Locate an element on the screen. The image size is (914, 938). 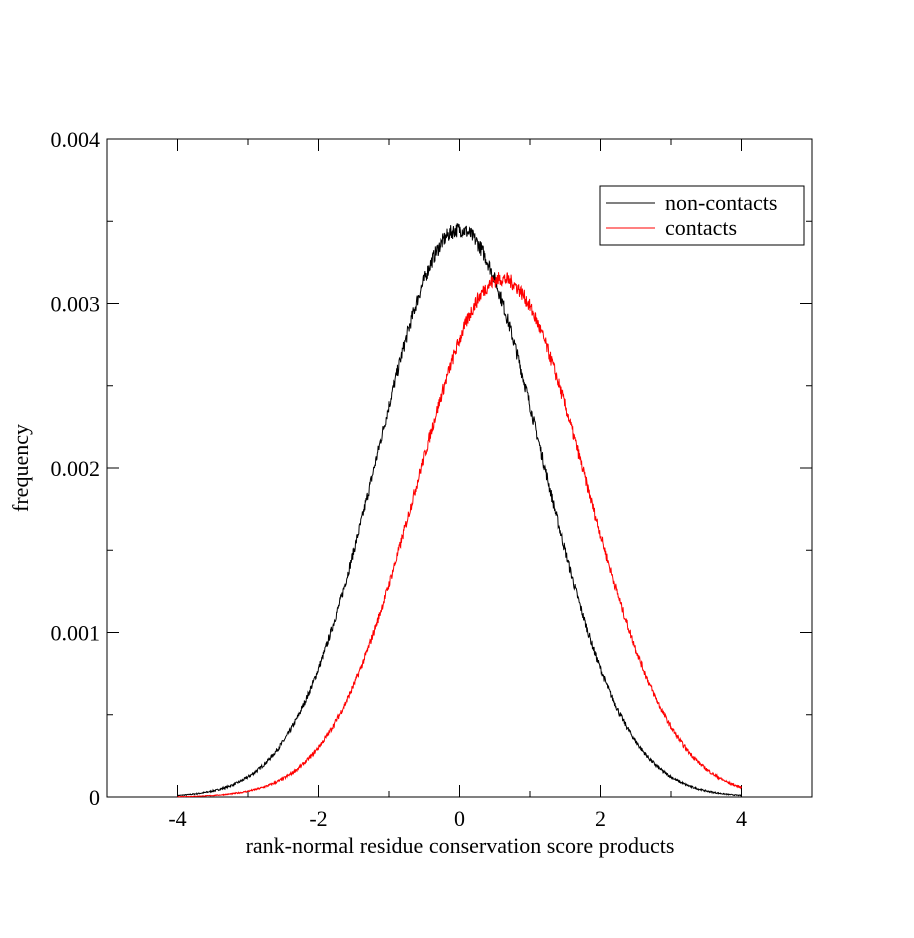
y-tick-label: 0.003 is located at coordinates (76, 304).